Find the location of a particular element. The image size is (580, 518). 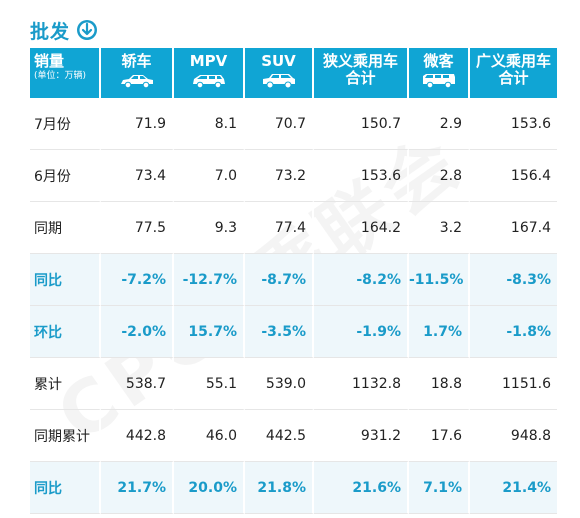

cell-value: 156.4 is located at coordinates (513, 176).